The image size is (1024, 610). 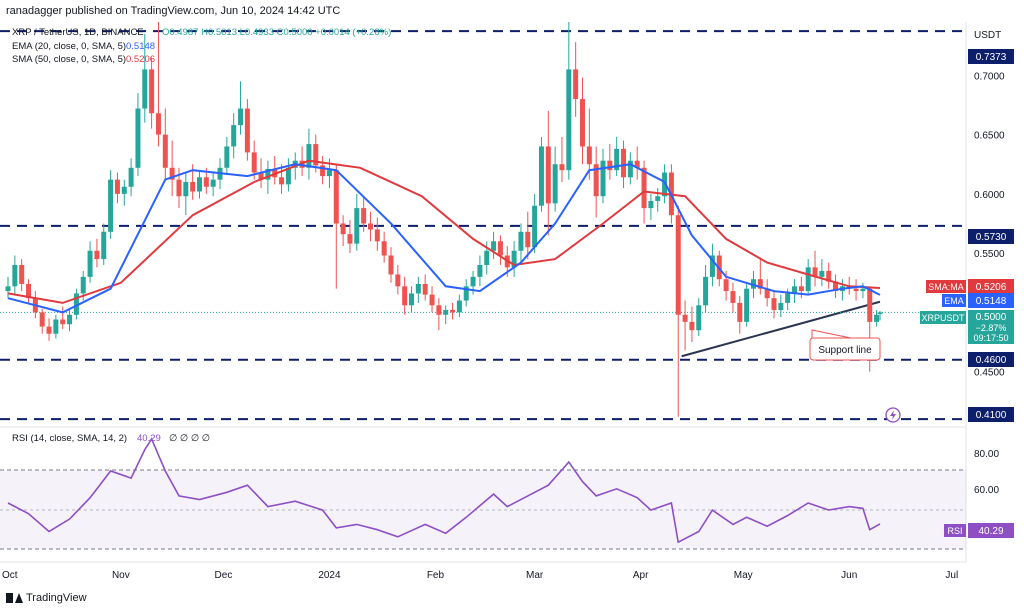 What do you see at coordinates (224, 575) in the screenshot?
I see `time-tick-label: Dec` at bounding box center [224, 575].